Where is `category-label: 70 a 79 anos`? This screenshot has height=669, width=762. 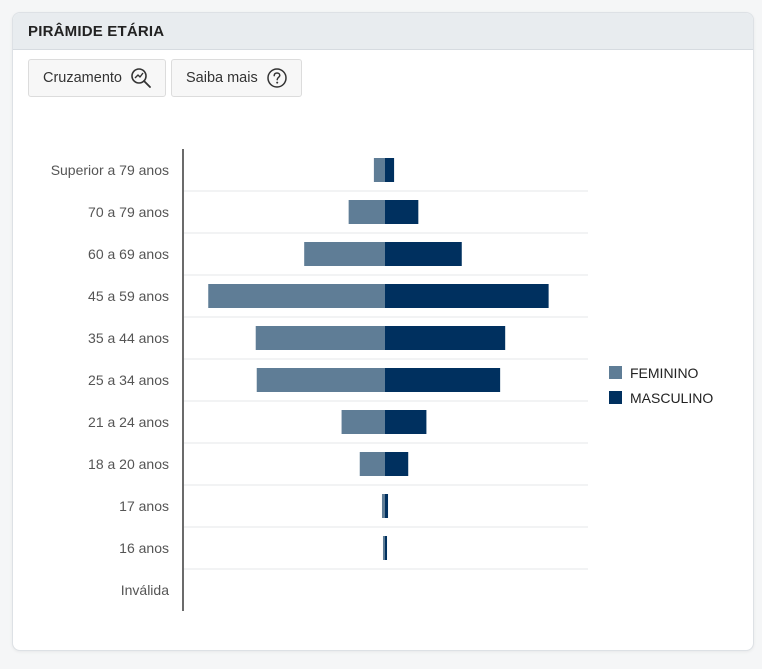 category-label: 70 a 79 anos is located at coordinates (128, 212).